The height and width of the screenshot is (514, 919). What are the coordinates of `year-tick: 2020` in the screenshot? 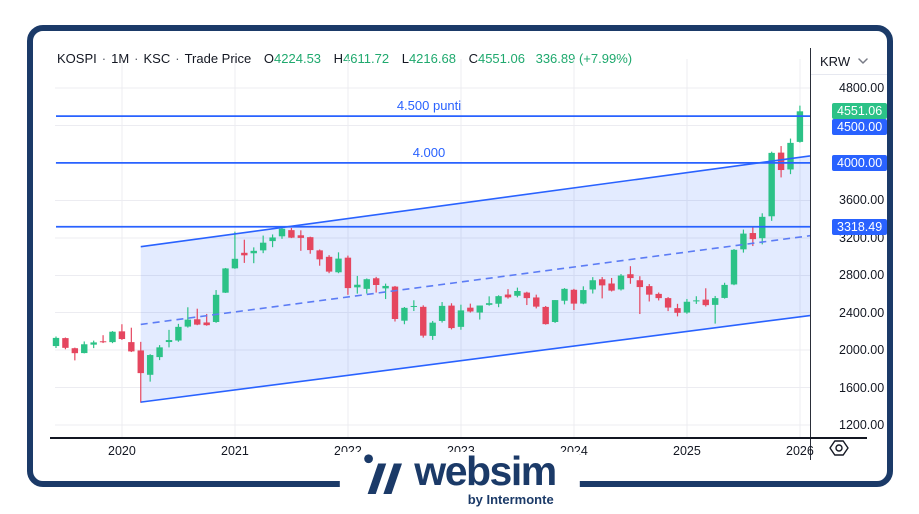 It's located at (122, 451).